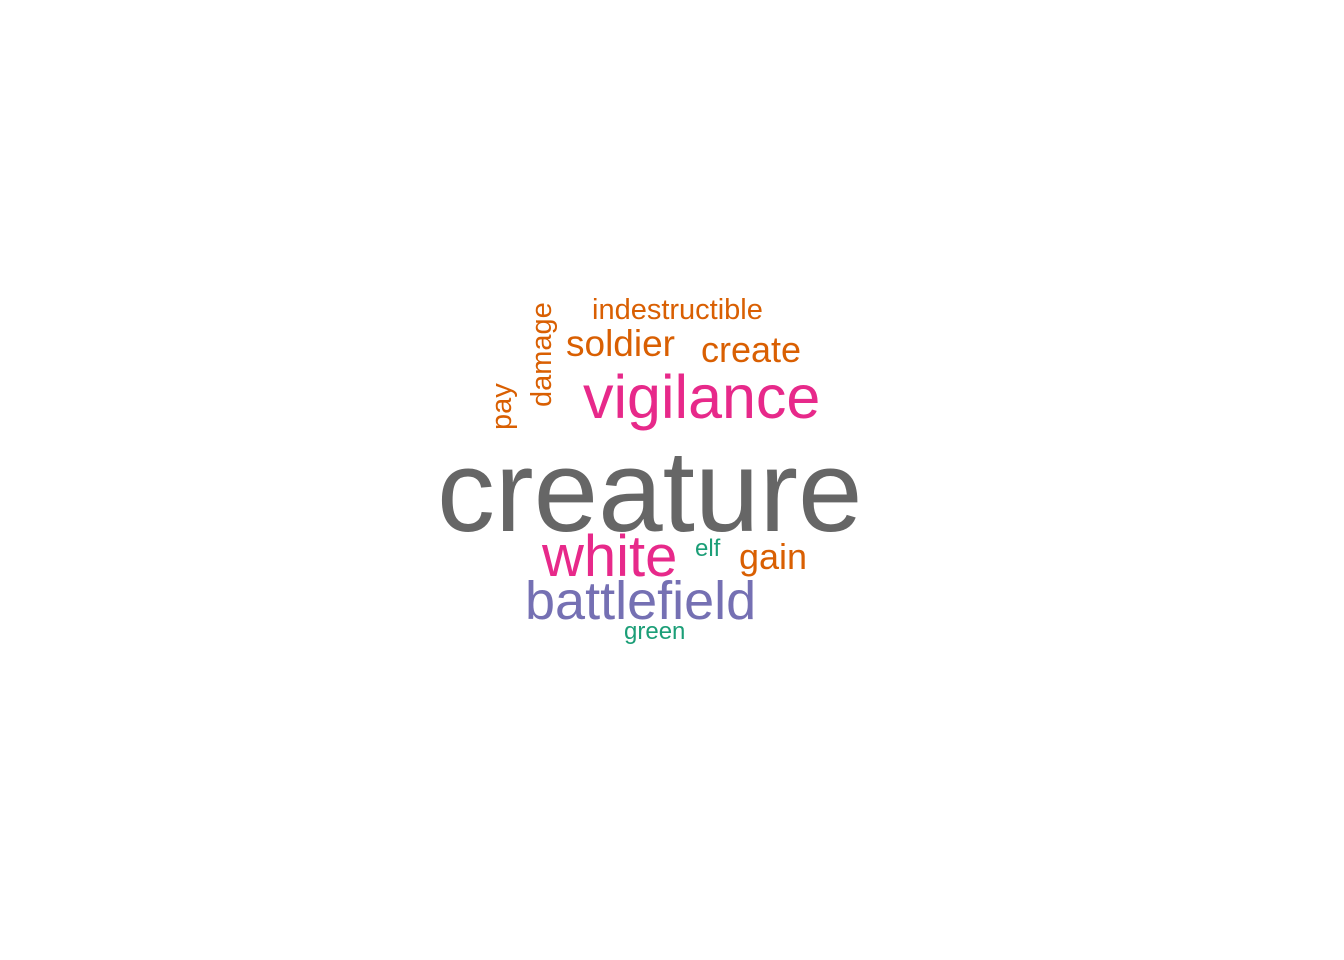 This screenshot has width=1344, height=960. What do you see at coordinates (773, 556) in the screenshot?
I see `word-gain: gain` at bounding box center [773, 556].